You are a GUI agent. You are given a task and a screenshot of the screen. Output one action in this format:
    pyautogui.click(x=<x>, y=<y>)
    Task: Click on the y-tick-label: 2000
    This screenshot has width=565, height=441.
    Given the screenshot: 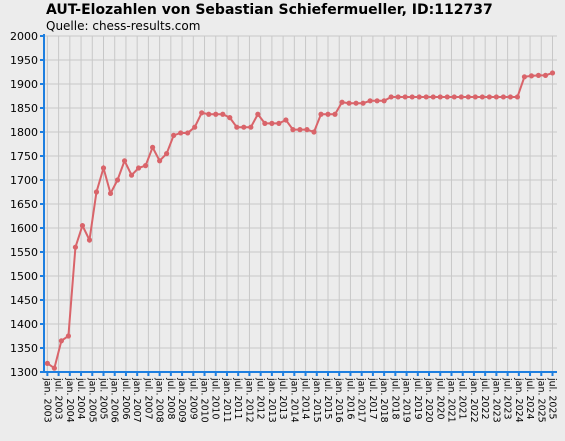 What is the action you would take?
    pyautogui.click(x=24, y=36)
    